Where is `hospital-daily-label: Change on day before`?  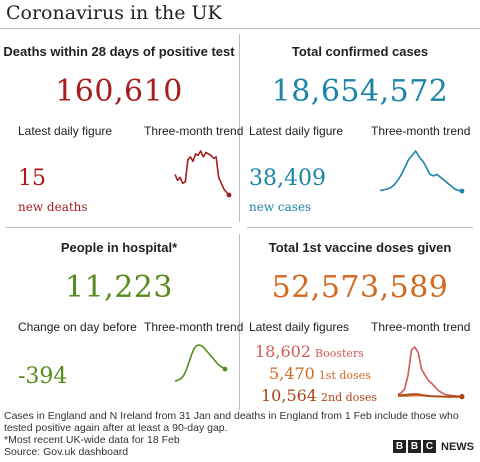 hospital-daily-label: Change on day before is located at coordinates (77, 327).